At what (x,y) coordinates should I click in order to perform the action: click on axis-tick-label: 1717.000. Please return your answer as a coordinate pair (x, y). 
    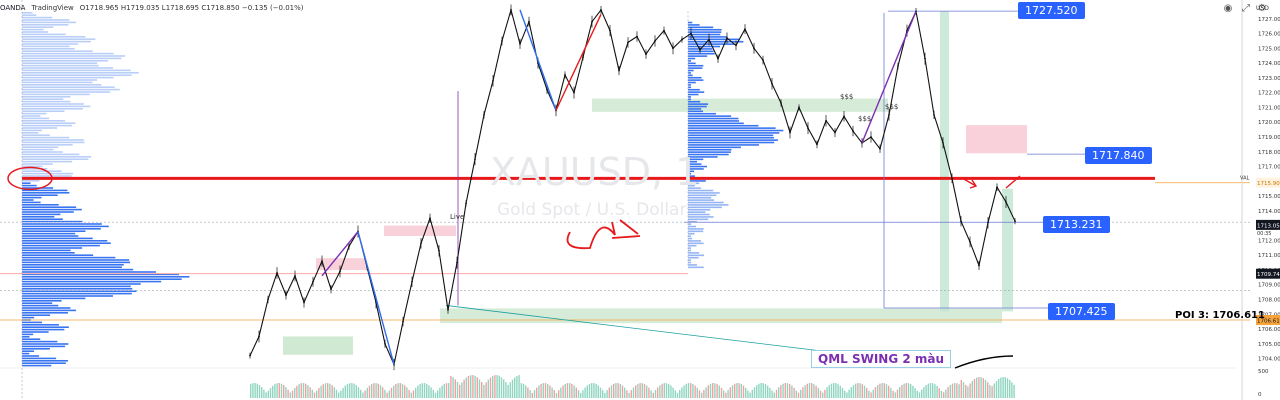
    Looking at the image, I should click on (1269, 168).